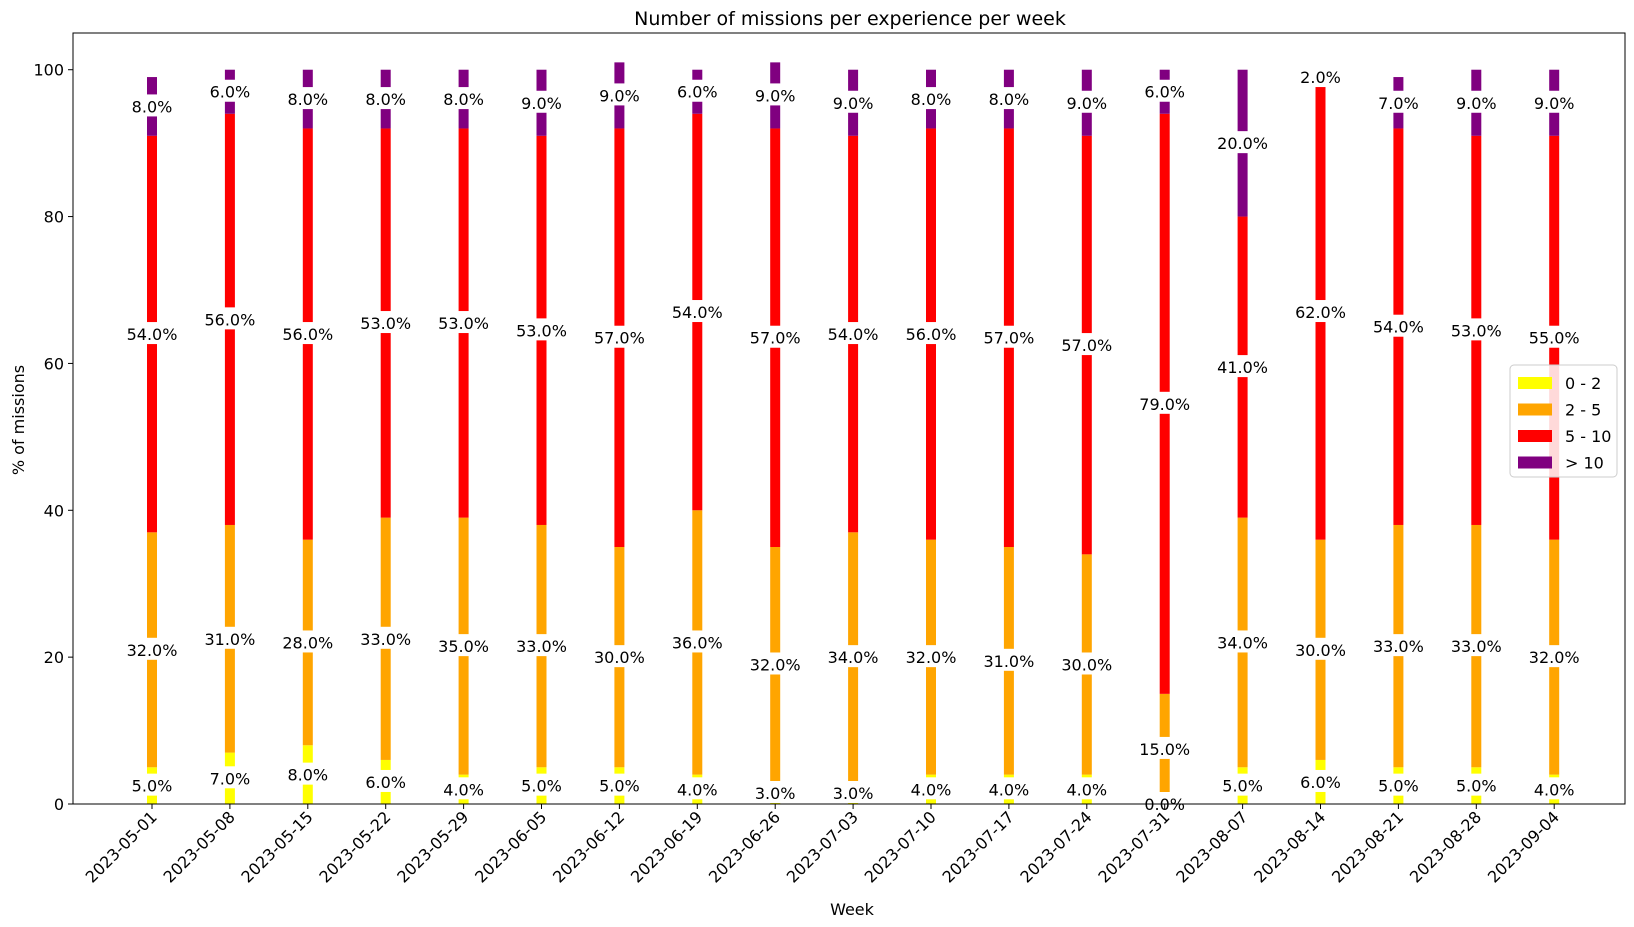  Describe the element at coordinates (510, 846) in the screenshot. I see `x-tick-label: 2023-06-05` at that location.